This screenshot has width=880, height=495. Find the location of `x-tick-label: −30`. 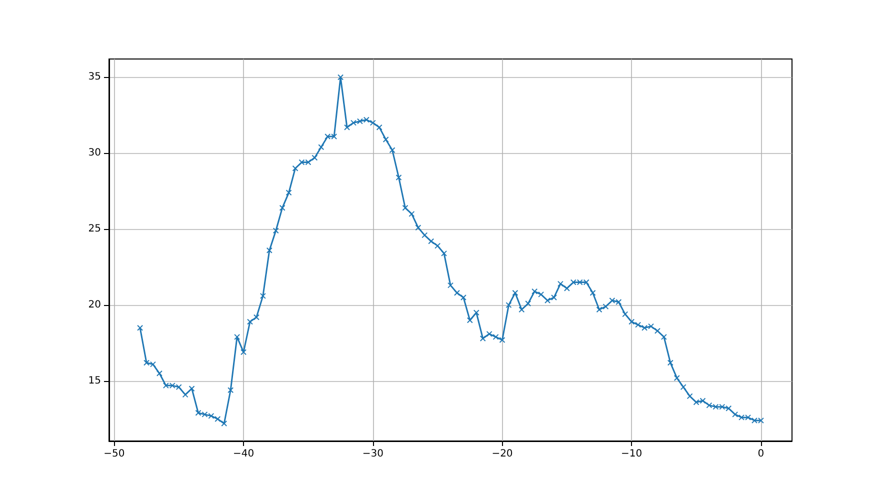

x-tick-label: −30 is located at coordinates (373, 454).